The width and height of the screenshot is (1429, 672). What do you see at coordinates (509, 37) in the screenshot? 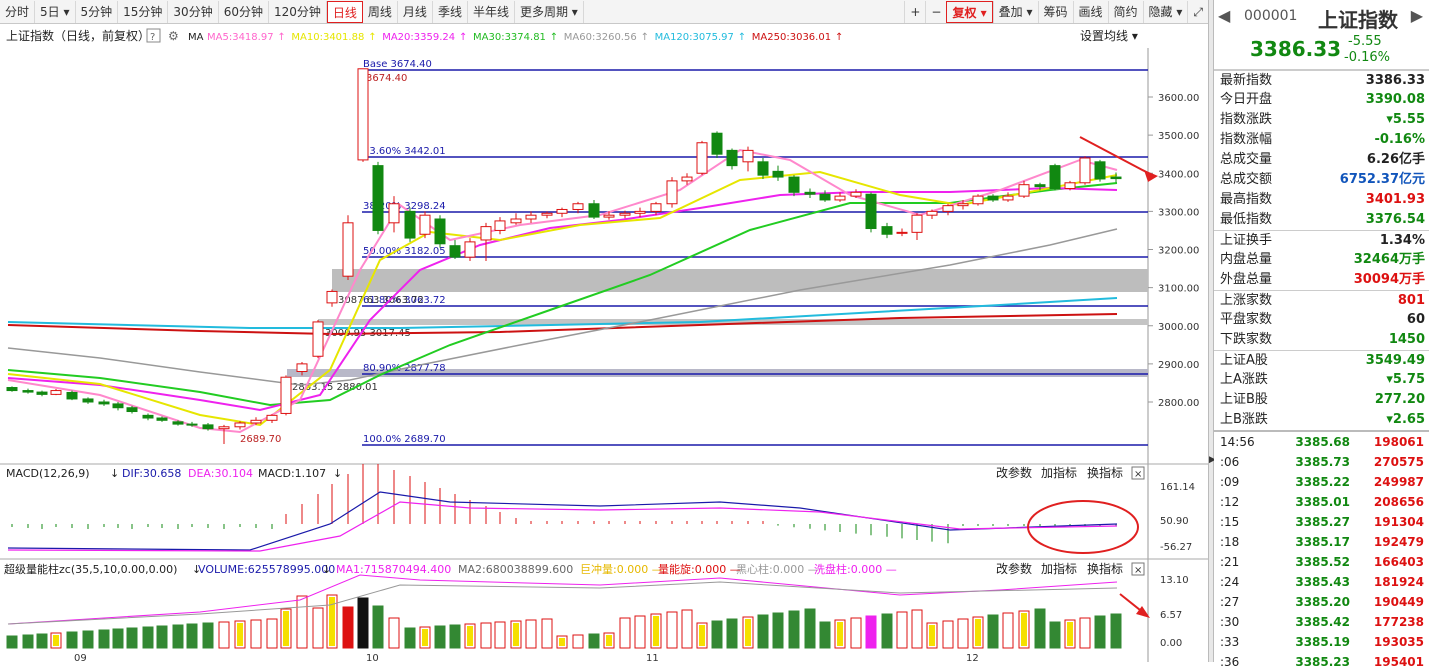
I see `ma-value: MA30:3374.81` at bounding box center [509, 37].